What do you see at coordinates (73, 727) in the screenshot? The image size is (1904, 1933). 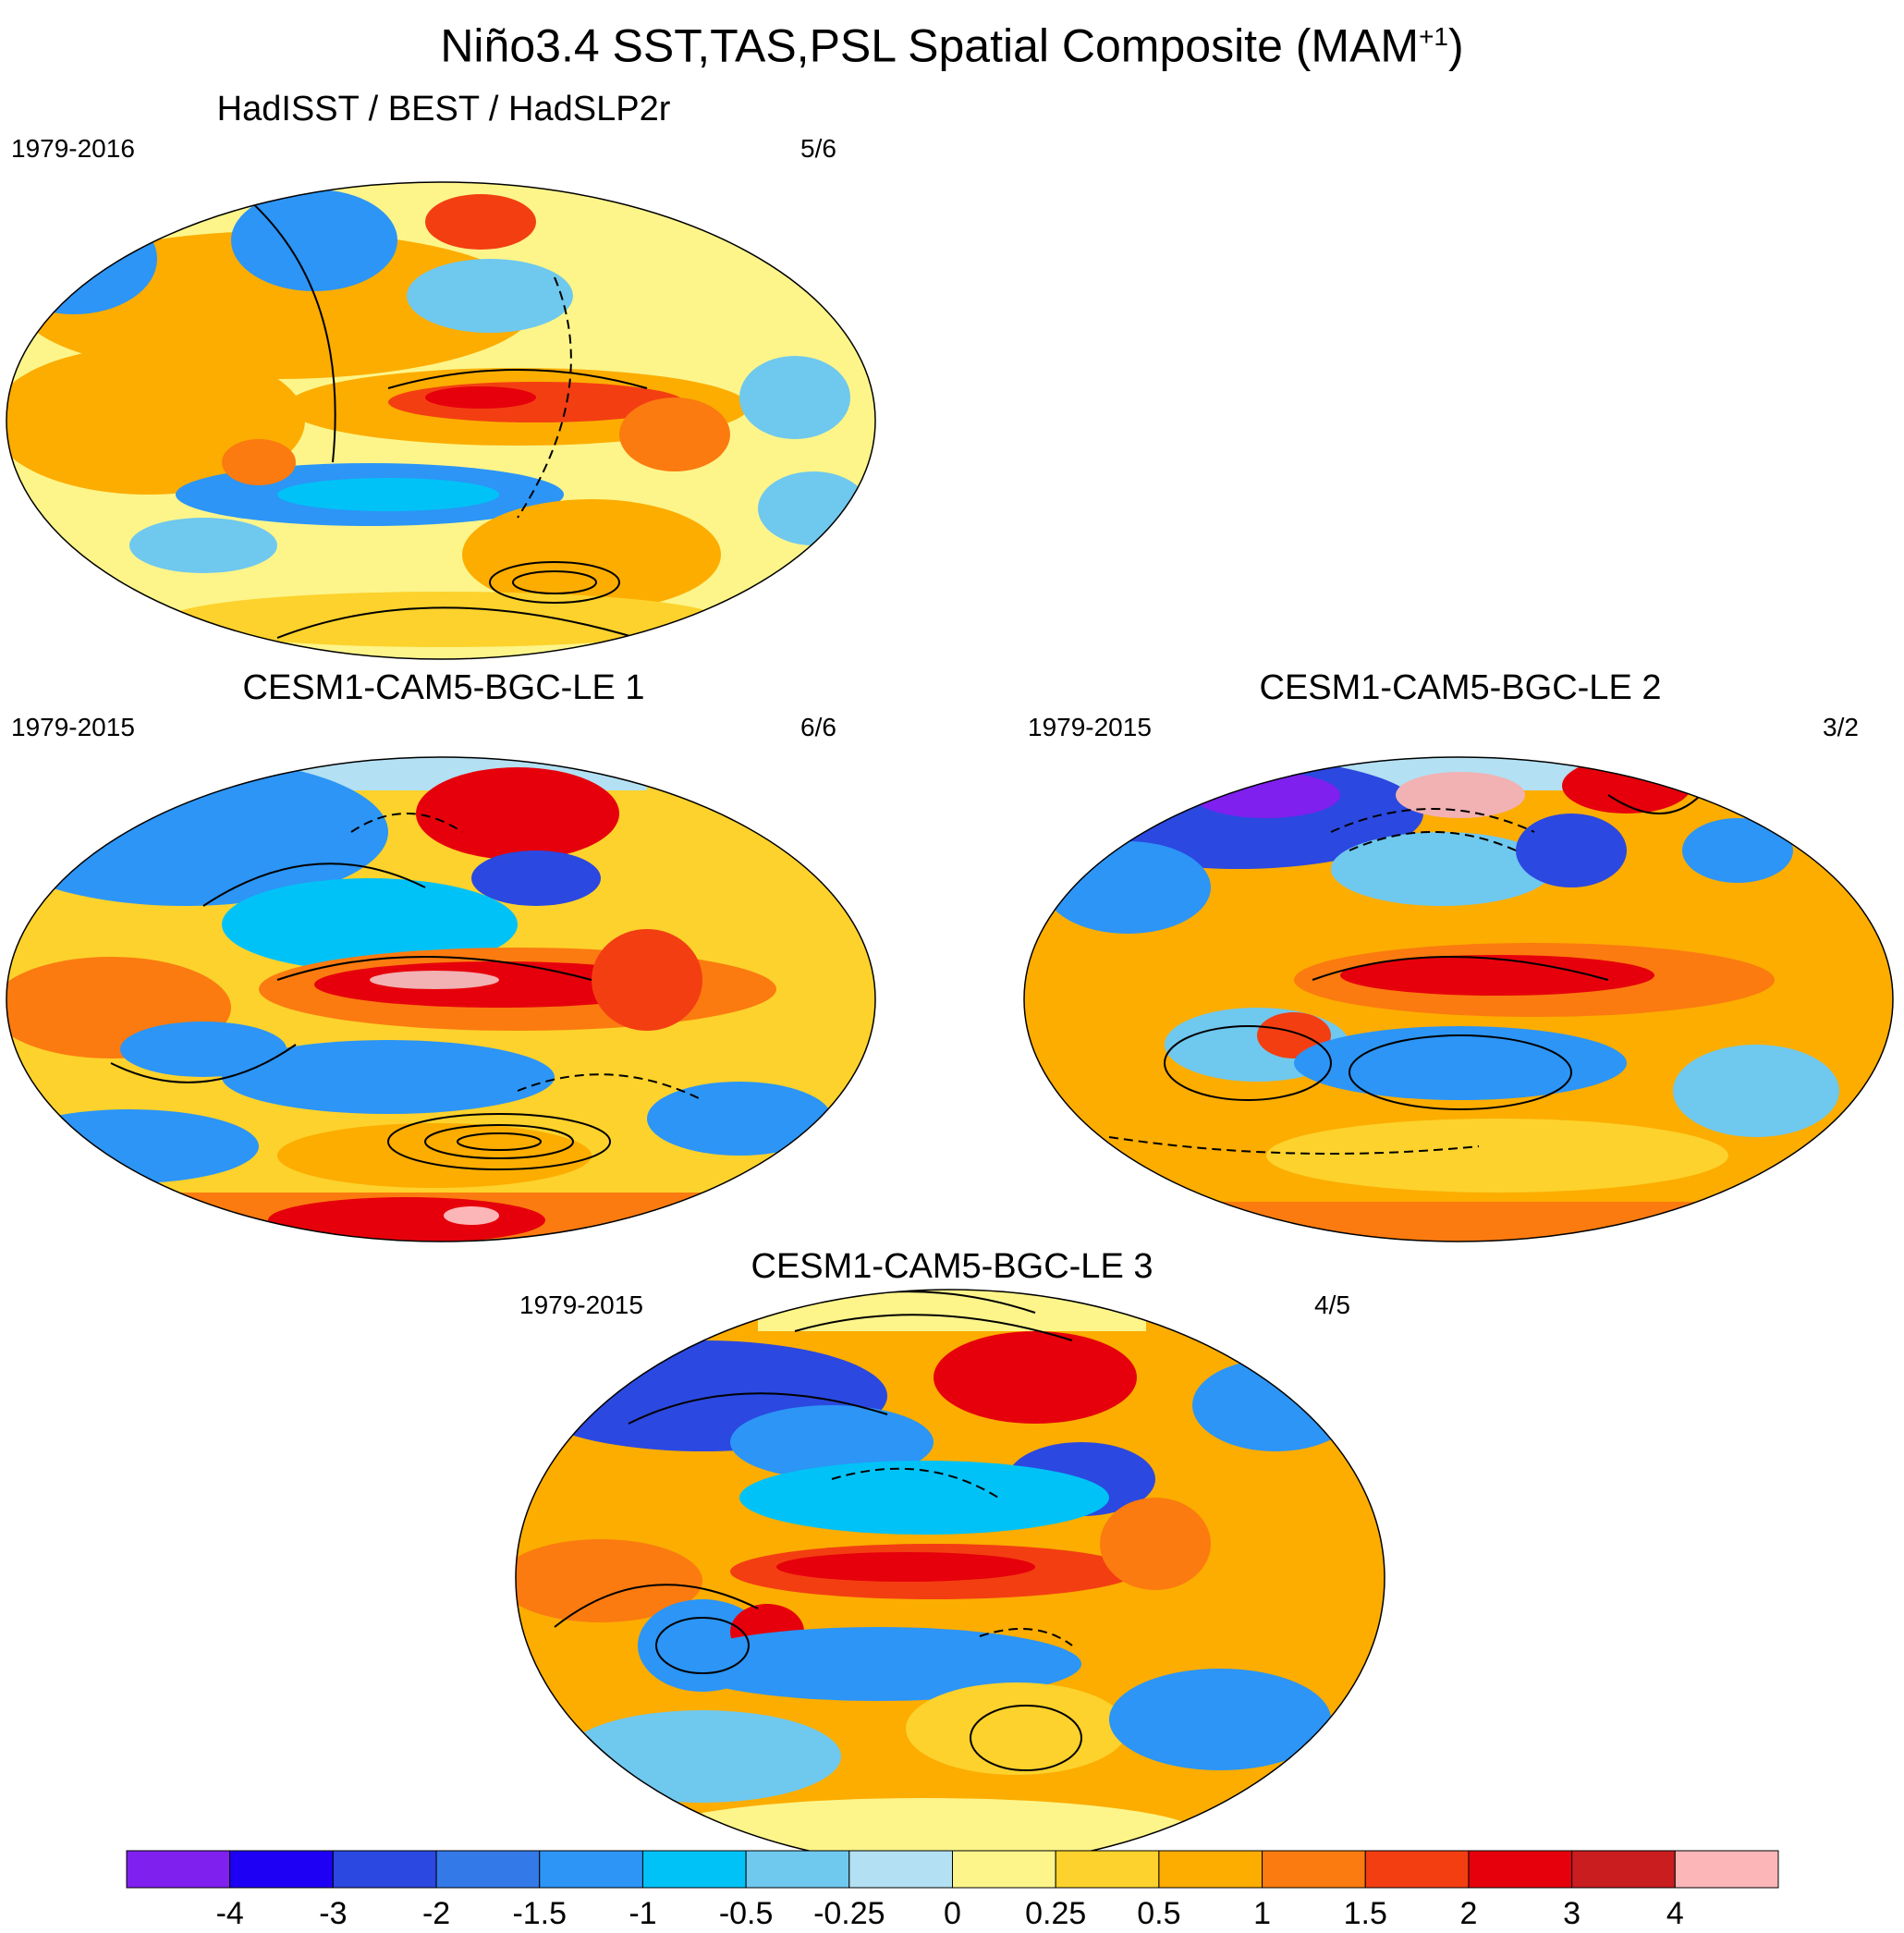 I see `panel-years-le1: 1979-2015` at bounding box center [73, 727].